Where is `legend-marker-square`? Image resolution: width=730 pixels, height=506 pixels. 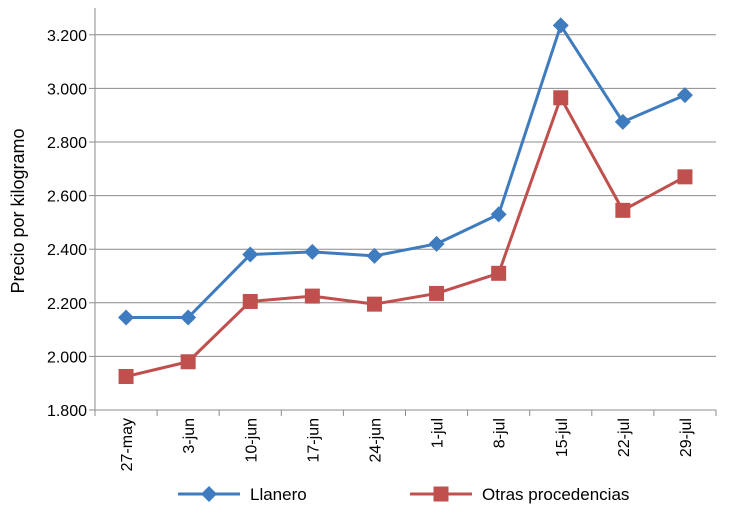 legend-marker-square is located at coordinates (441, 494).